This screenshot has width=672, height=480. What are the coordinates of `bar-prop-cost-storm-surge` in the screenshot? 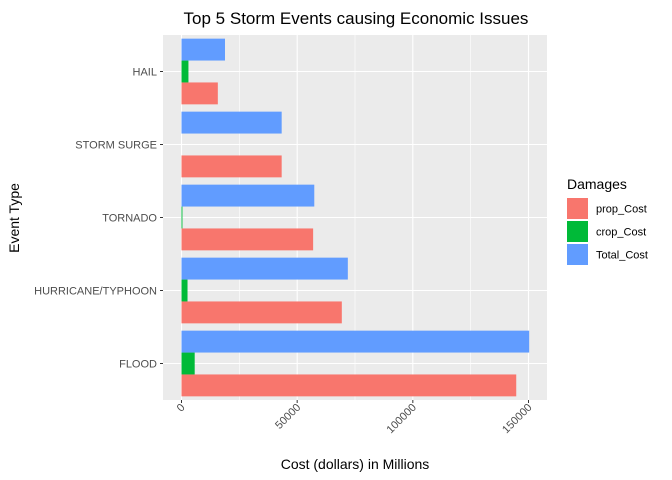 It's located at (231, 166).